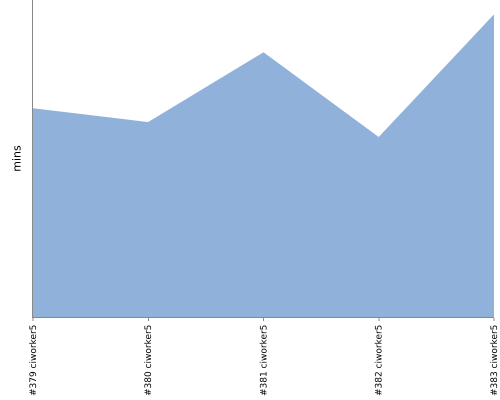  I want to click on x-tick-label: #382 ciworker5, so click(379, 360).